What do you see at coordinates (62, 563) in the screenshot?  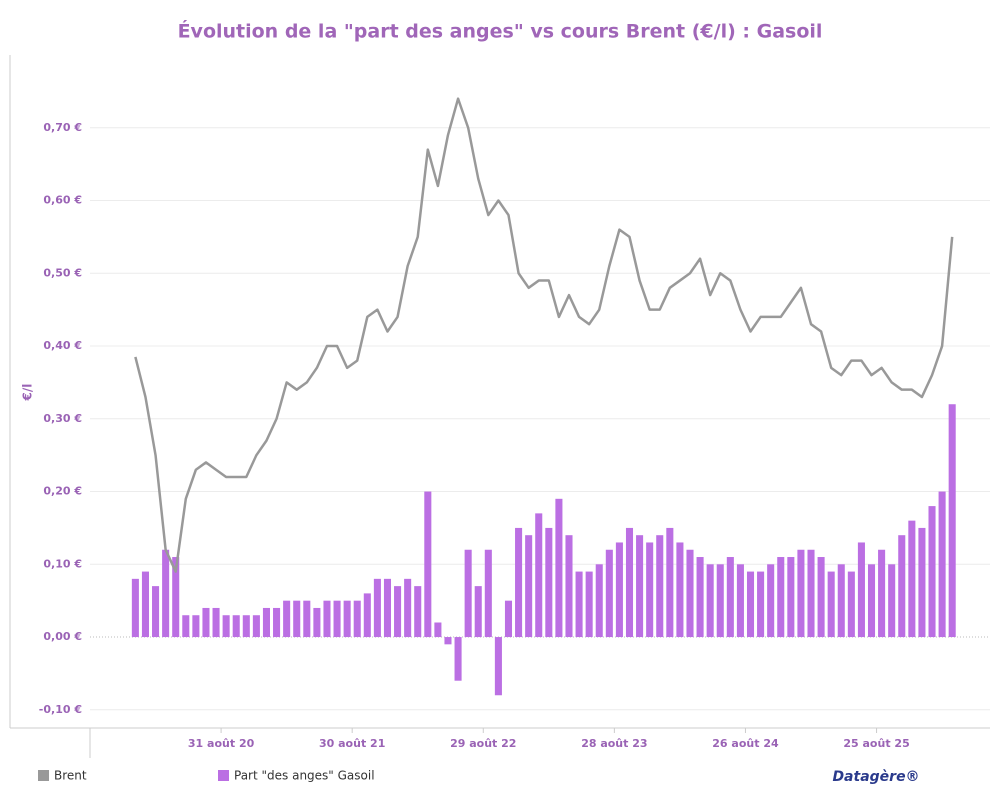 I see `y-tick-label: 0,10 €` at bounding box center [62, 563].